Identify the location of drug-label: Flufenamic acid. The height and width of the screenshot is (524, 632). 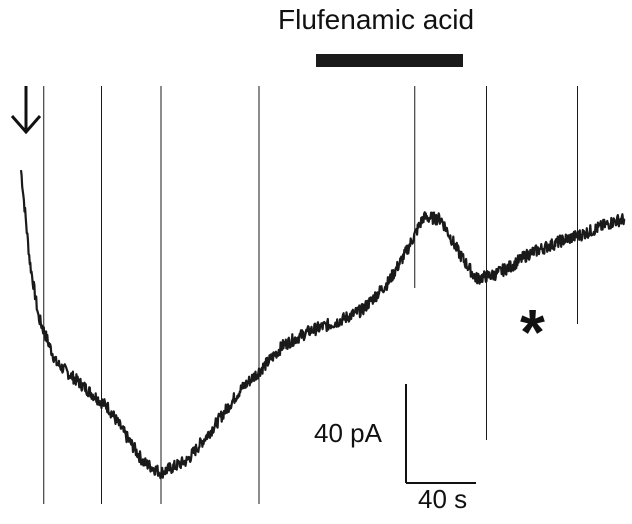
(376, 19).